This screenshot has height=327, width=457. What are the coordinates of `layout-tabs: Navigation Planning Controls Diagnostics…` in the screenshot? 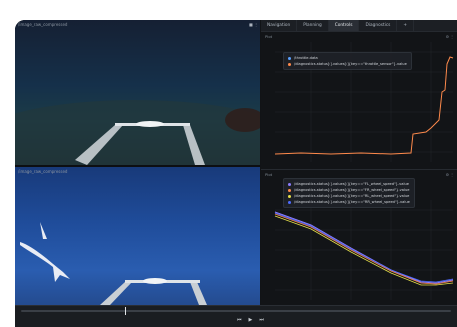 It's located at (359, 25).